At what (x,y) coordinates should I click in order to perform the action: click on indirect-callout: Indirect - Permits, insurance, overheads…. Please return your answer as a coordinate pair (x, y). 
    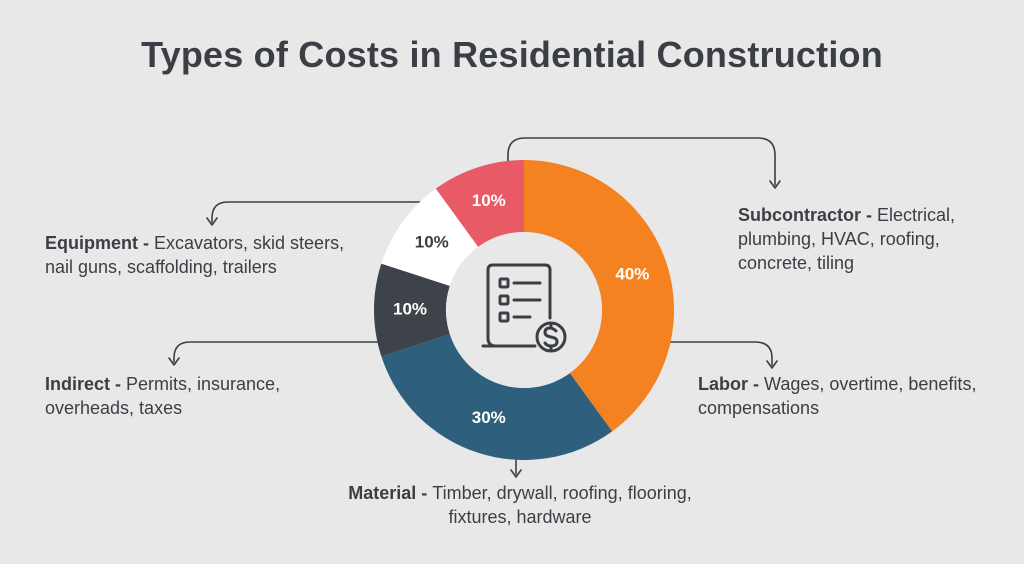
    Looking at the image, I should click on (195, 396).